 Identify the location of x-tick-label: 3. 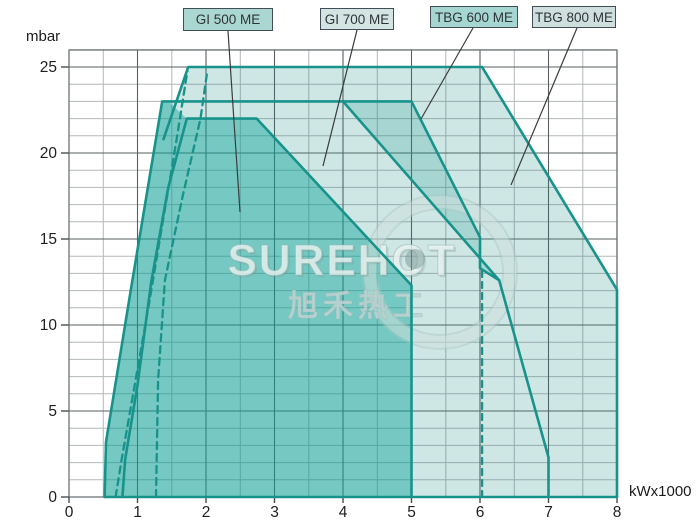
(274, 512).